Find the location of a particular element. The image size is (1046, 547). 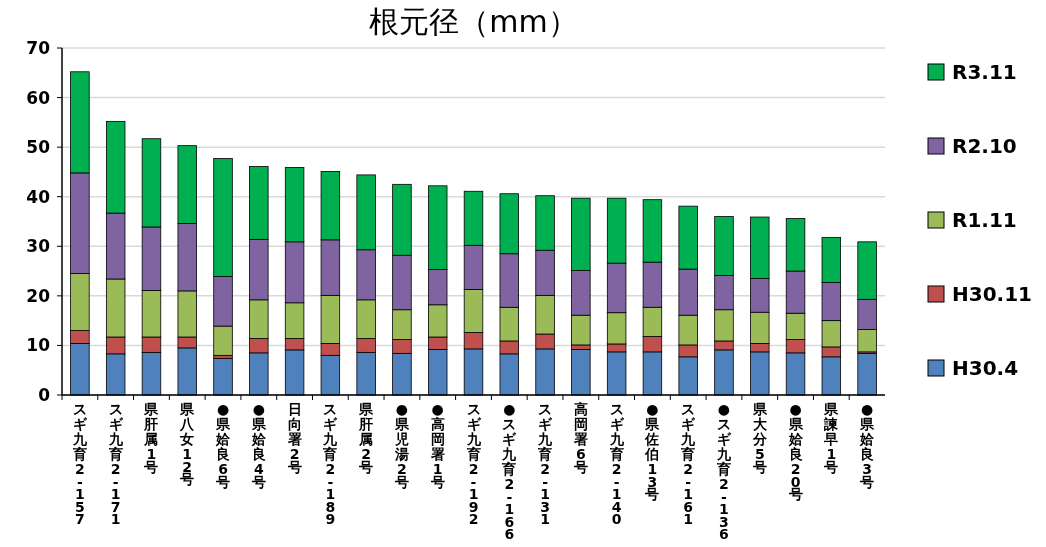

x-tick-label: ●県姶良3号 is located at coordinates (867, 445).